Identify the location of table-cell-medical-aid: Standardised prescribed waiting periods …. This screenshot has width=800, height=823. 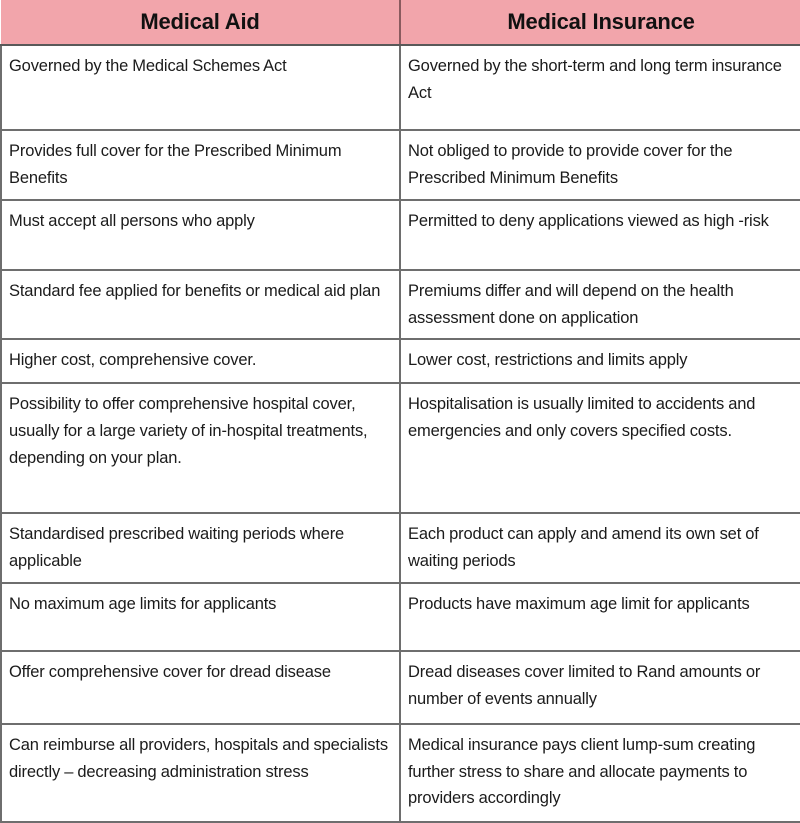
(200, 548).